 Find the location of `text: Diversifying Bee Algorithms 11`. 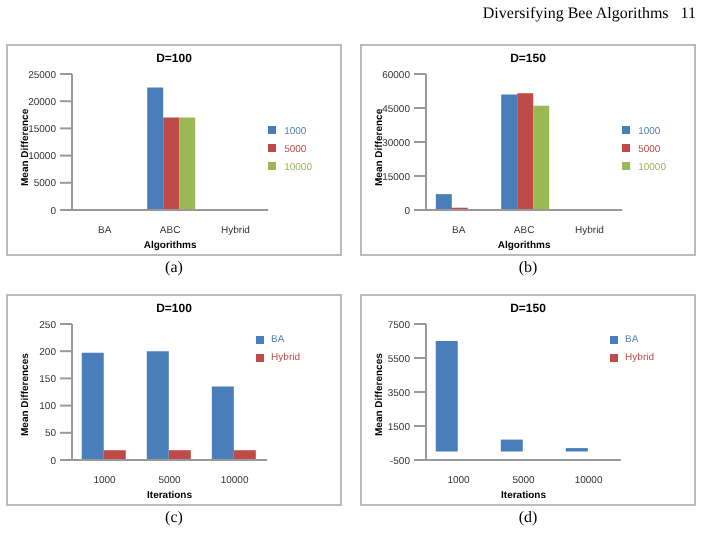

text: Diversifying Bee Algorithms 11 is located at coordinates (589, 13).